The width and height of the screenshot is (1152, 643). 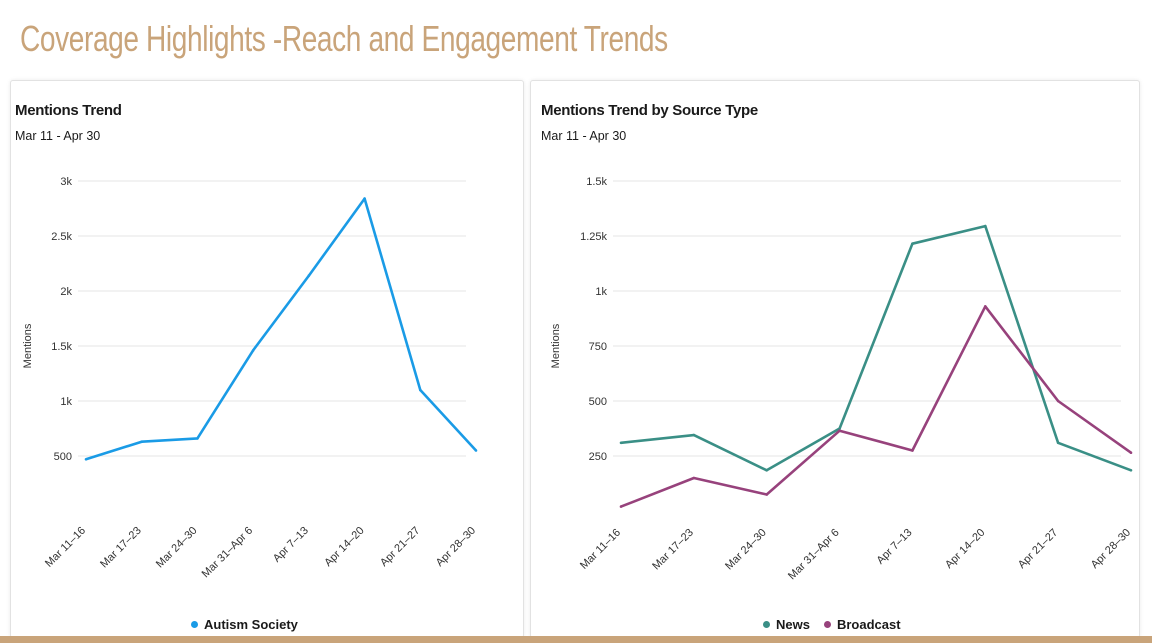 I want to click on series-line-broadcast, so click(x=876, y=406).